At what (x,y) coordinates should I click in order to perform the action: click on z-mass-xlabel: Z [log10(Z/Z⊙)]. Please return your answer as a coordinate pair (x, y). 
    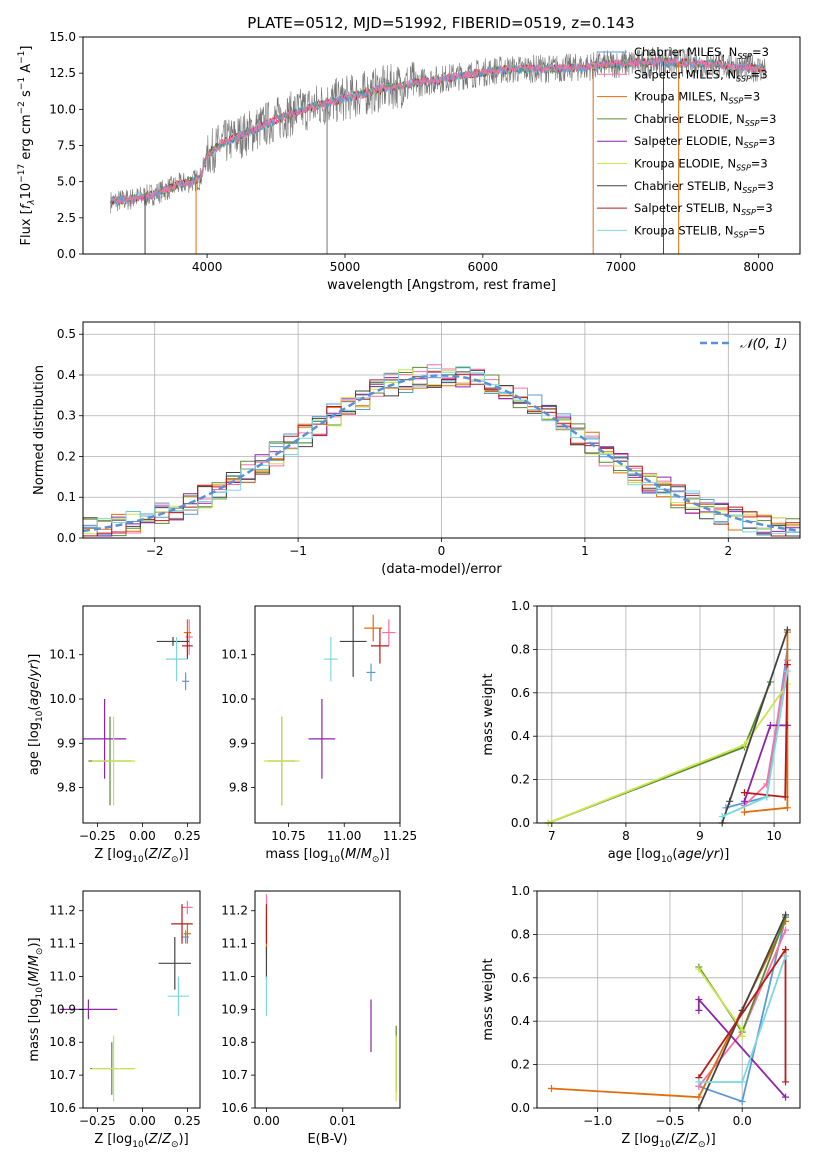
    Looking at the image, I should click on (141, 1141).